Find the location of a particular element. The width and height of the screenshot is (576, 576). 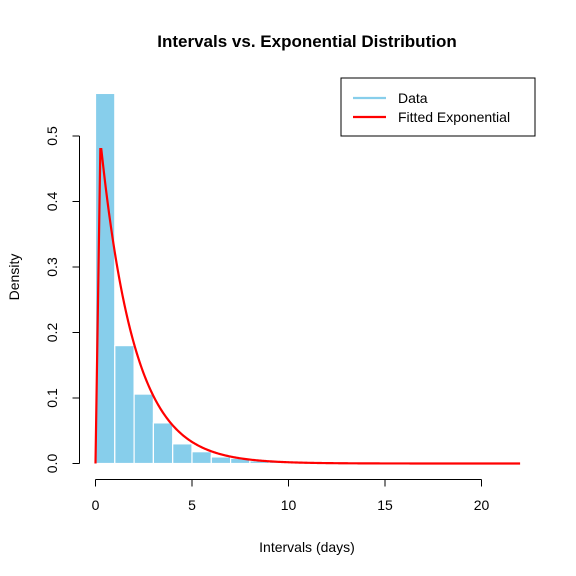

y-tick-label: 0.1 is located at coordinates (52, 398).